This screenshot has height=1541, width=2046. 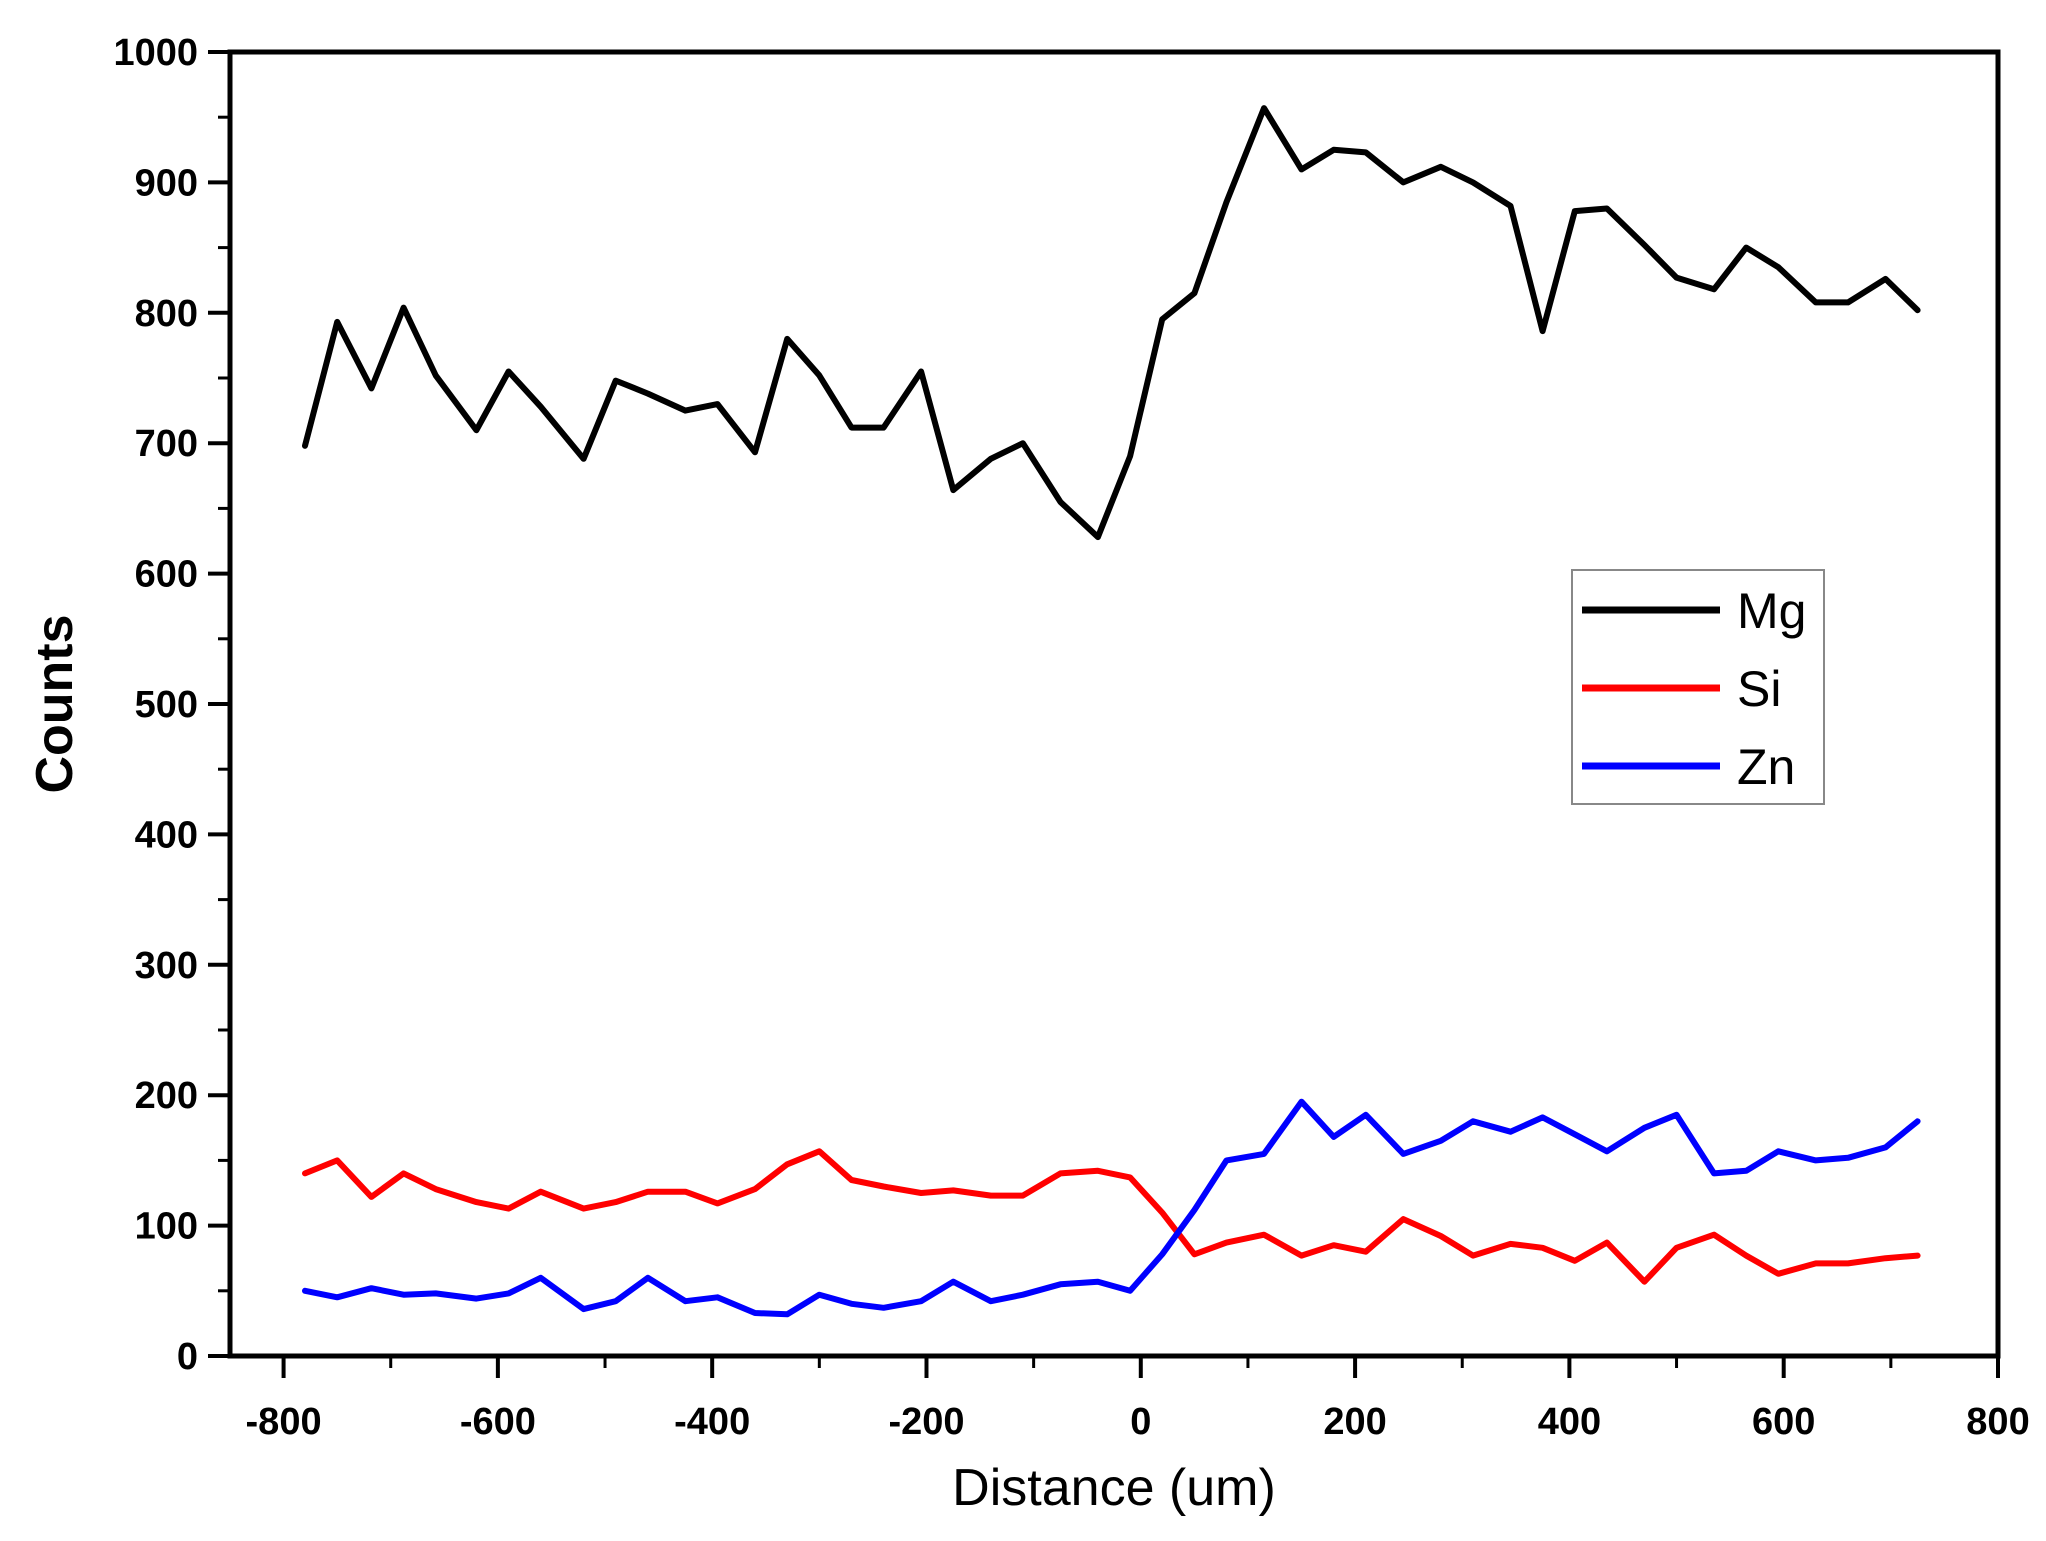 What do you see at coordinates (1771, 611) in the screenshot?
I see `legend-label-mg: Mg` at bounding box center [1771, 611].